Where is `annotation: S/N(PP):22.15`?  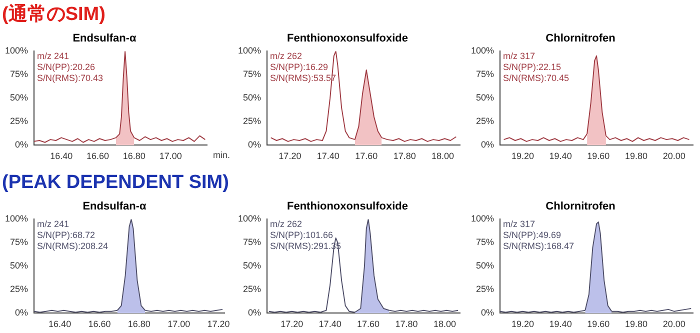 annotation: S/N(PP):22.15 is located at coordinates (532, 67).